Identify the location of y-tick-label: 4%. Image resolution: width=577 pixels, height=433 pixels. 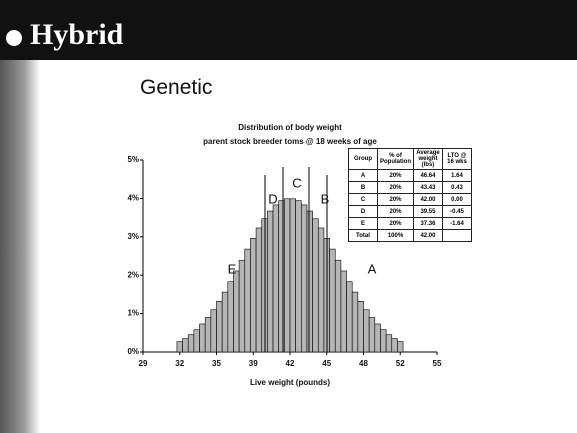
(133, 198).